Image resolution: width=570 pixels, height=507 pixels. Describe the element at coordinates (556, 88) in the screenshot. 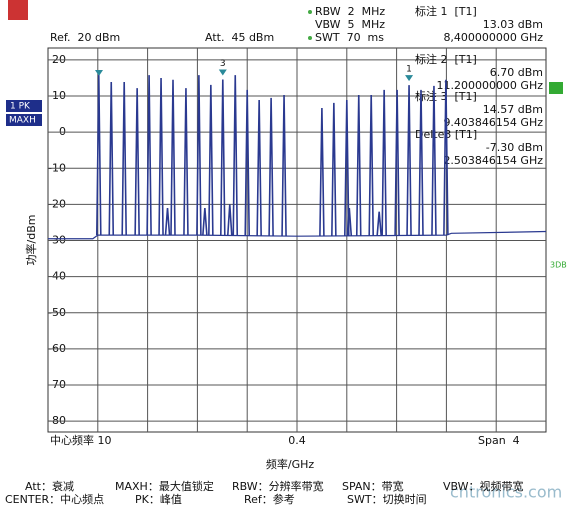

I see `side-badge` at that location.